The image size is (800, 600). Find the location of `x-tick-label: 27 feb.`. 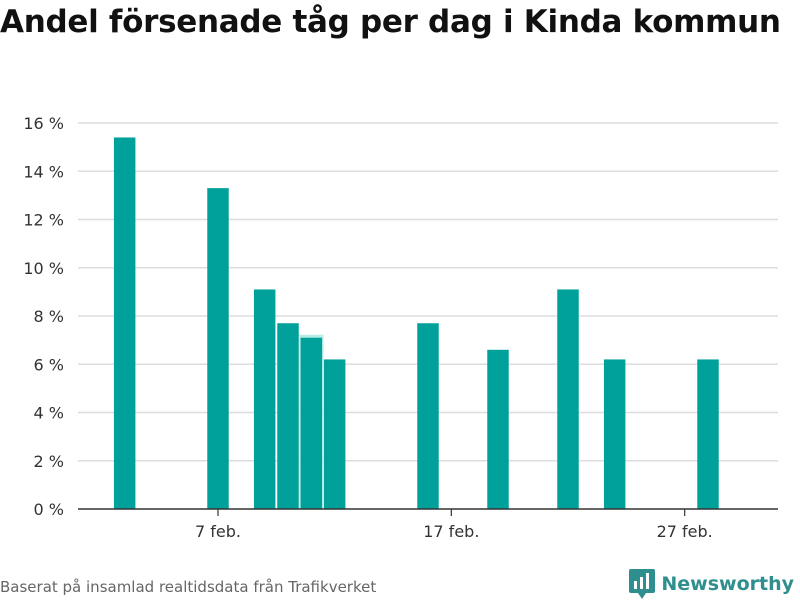

x-tick-label: 27 feb. is located at coordinates (685, 531).